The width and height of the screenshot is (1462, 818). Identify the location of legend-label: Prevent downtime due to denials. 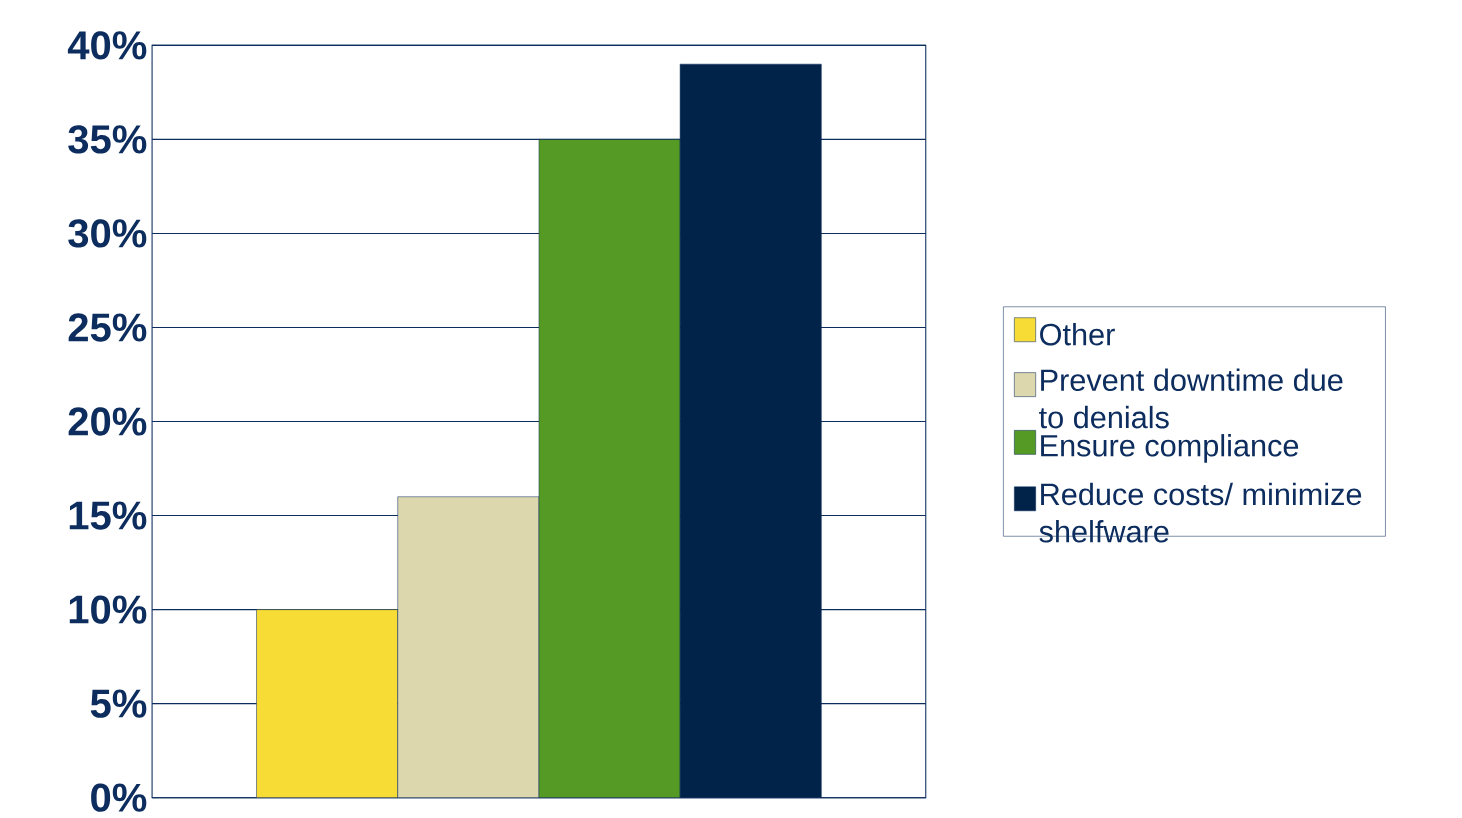
(1191, 398).